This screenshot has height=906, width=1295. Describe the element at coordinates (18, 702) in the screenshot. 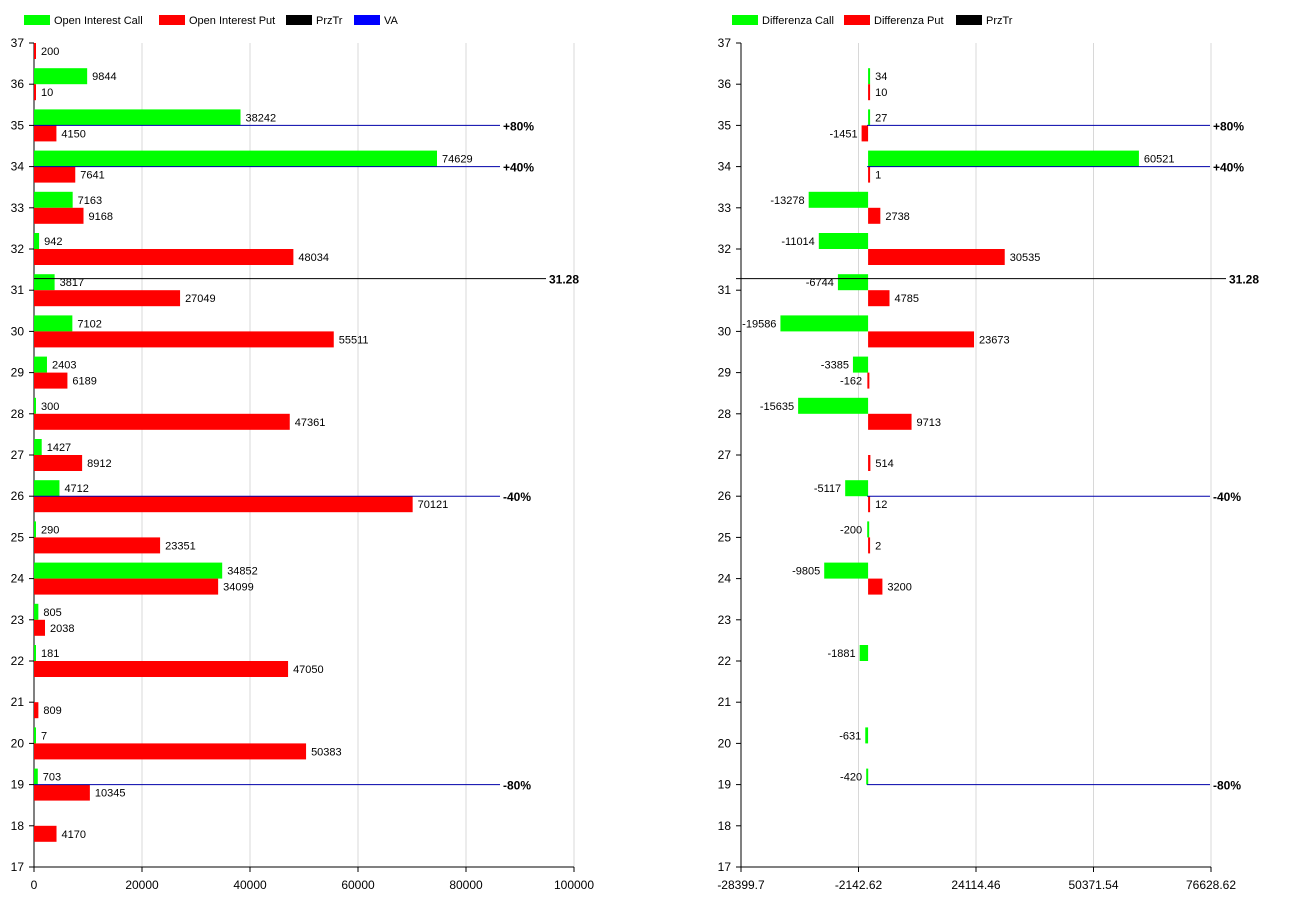

I see `y-tick-label: 21` at that location.